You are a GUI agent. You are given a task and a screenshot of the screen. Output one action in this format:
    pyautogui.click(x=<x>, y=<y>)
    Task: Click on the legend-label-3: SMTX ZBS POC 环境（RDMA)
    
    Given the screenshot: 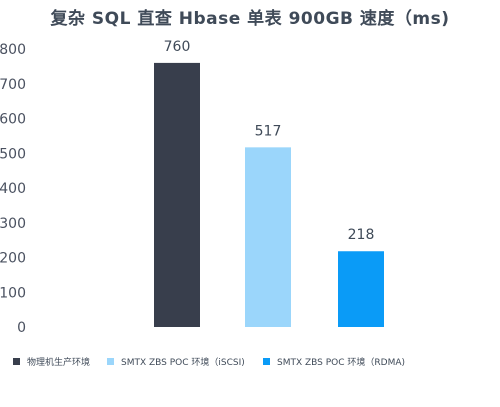 What is the action you would take?
    pyautogui.click(x=341, y=362)
    